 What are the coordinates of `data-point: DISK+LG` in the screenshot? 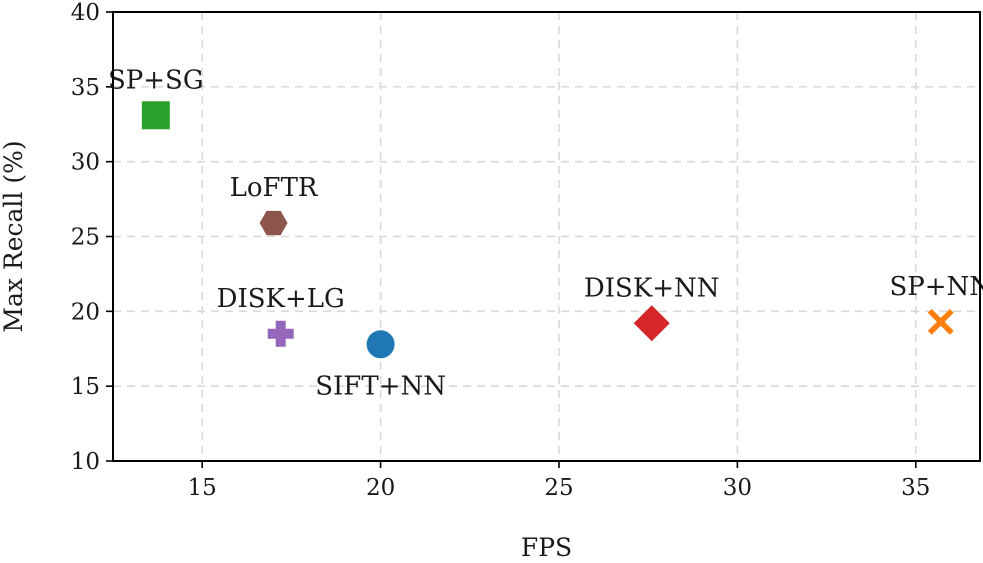 It's located at (281, 315).